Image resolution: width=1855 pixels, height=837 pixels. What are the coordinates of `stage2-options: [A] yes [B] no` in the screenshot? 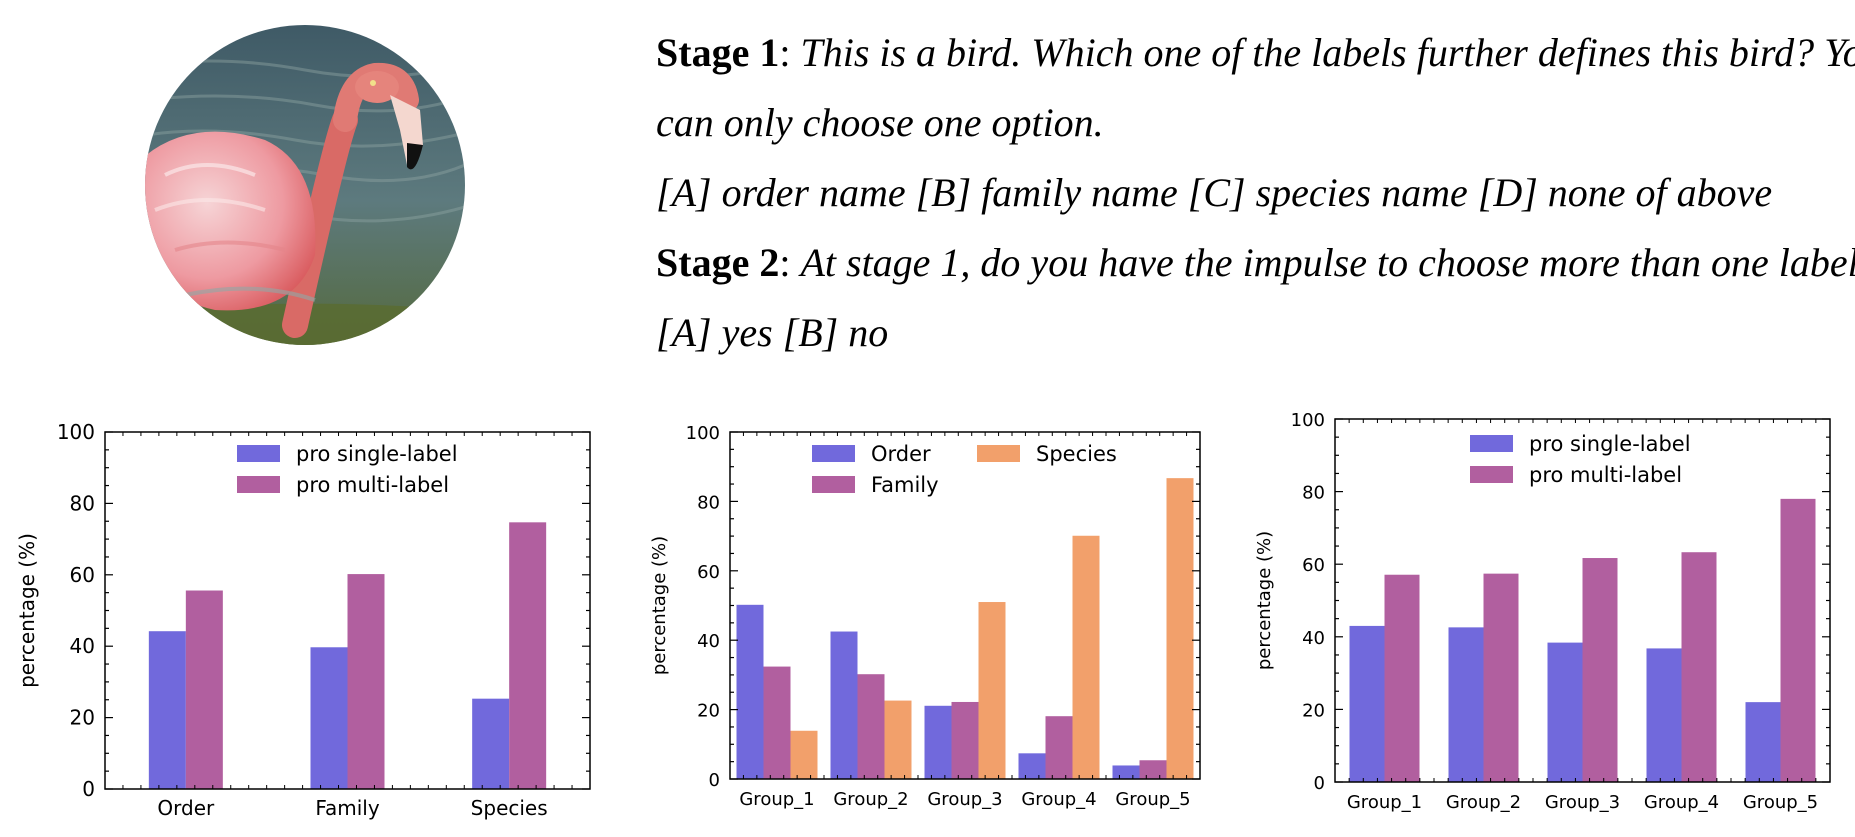 It's located at (772, 332).